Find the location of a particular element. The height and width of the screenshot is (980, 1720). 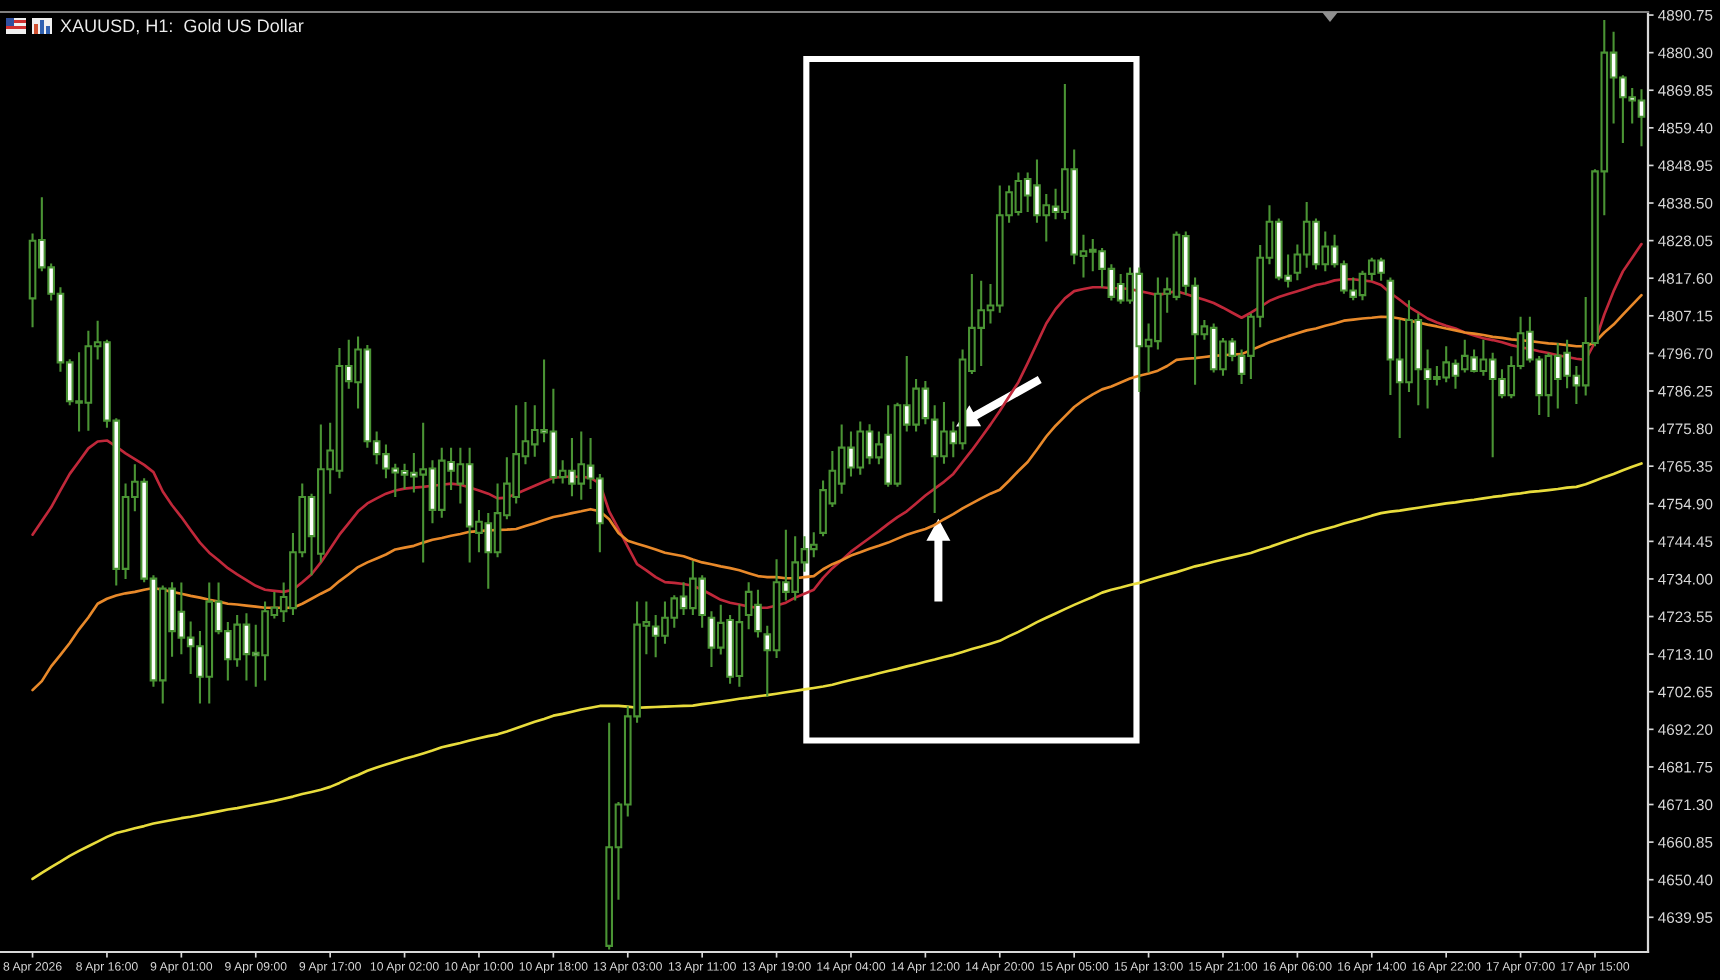

chart-title: XAUUSD, H1: Gold US Dollar is located at coordinates (182, 26).